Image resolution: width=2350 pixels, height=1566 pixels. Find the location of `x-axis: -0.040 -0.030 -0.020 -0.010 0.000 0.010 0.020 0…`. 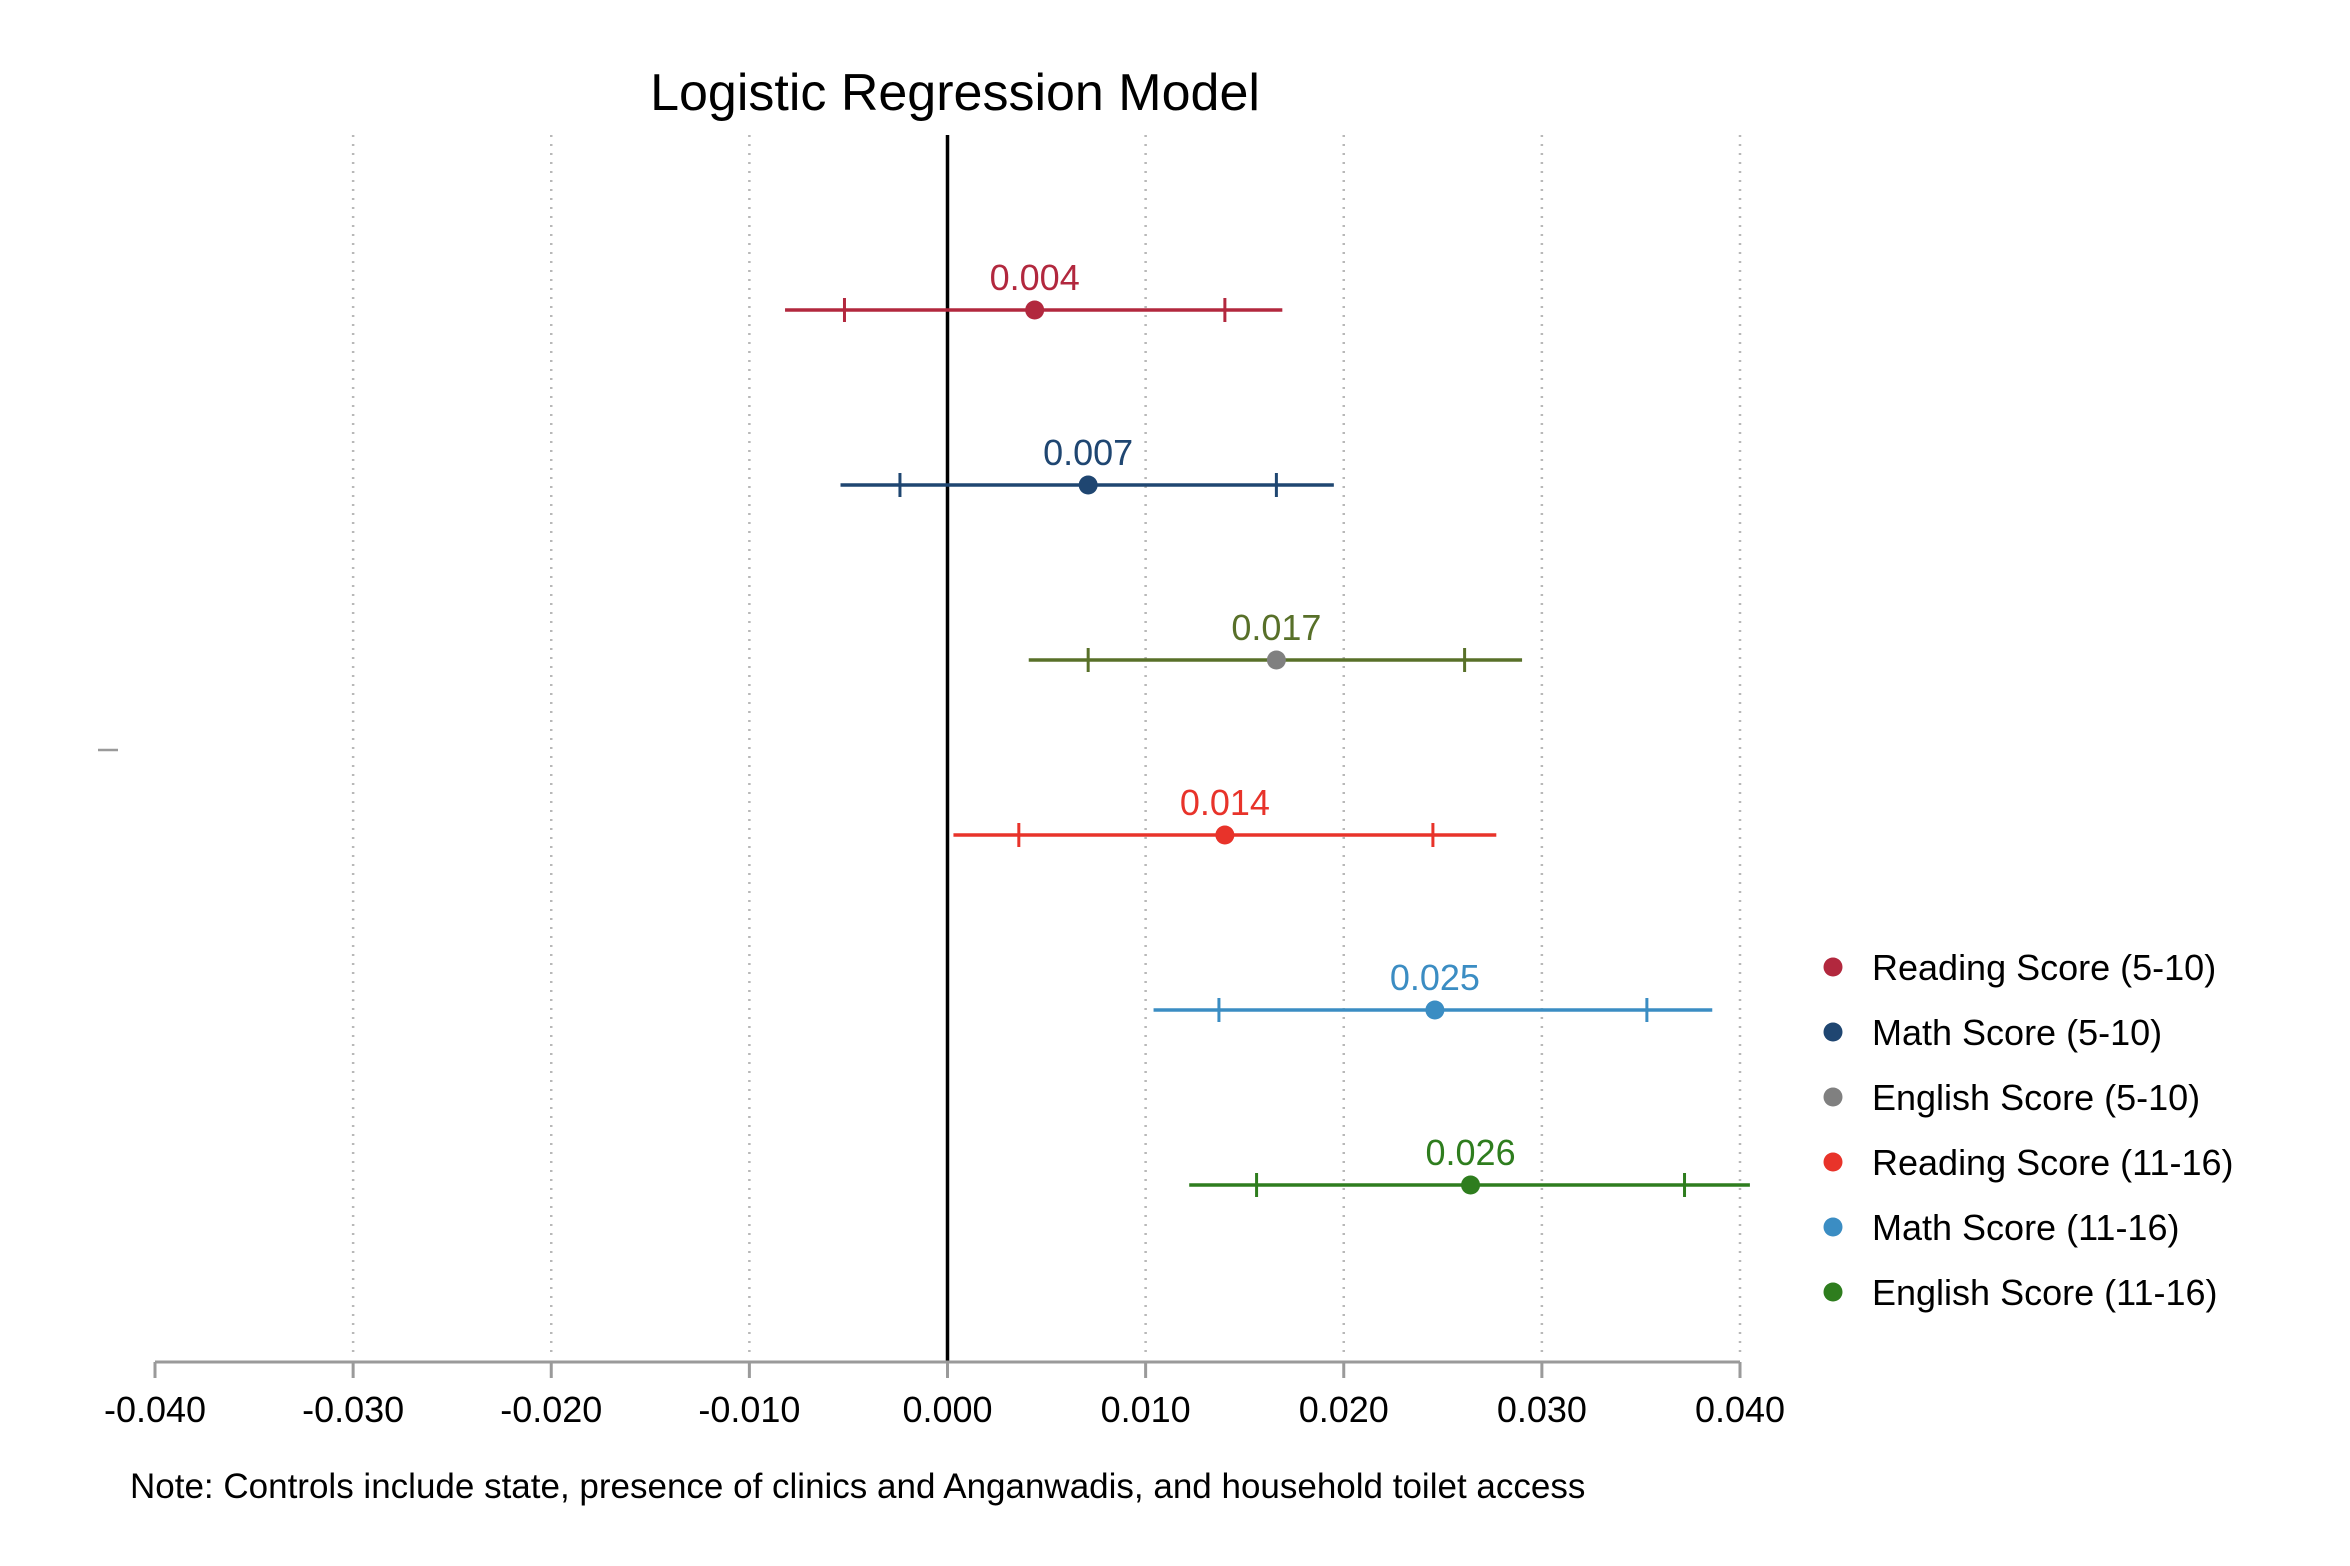

x-axis: -0.040 -0.030 -0.020 -0.010 0.000 0.010 0.020 0… is located at coordinates (944, 1395).